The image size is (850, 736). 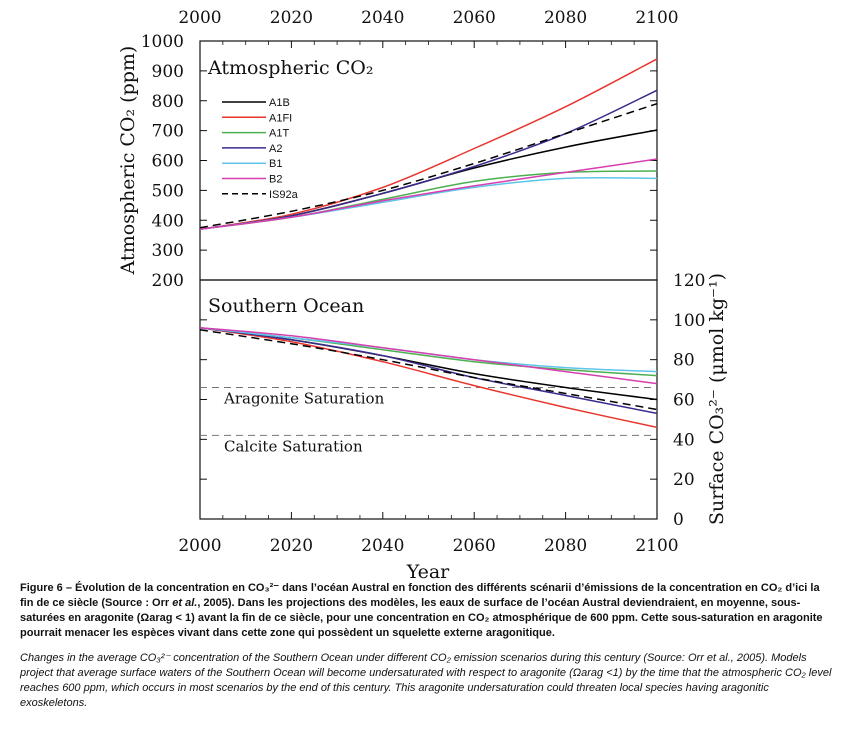 I want to click on co2-series-a2, so click(x=428, y=159).